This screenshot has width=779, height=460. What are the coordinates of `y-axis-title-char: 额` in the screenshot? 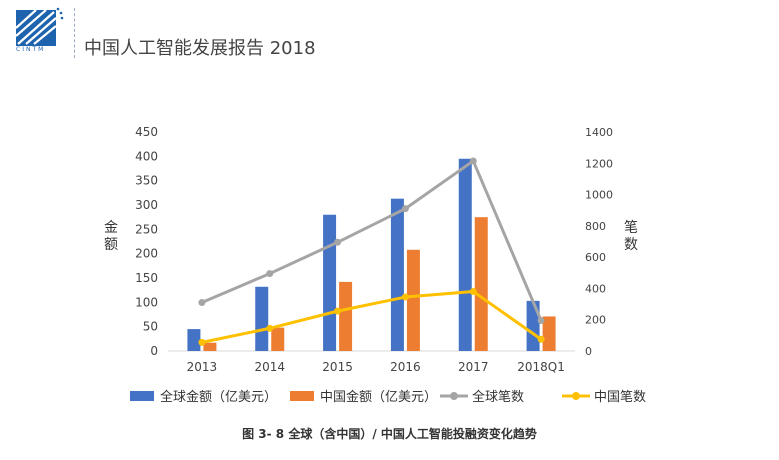 It's located at (111, 245).